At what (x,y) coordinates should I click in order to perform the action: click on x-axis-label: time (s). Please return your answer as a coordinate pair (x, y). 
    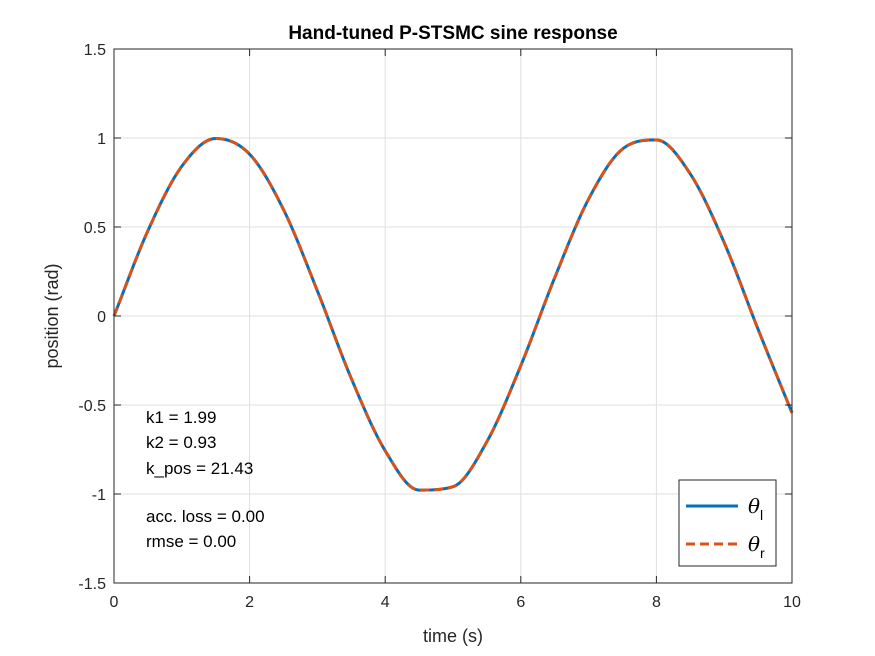
    Looking at the image, I should click on (453, 636).